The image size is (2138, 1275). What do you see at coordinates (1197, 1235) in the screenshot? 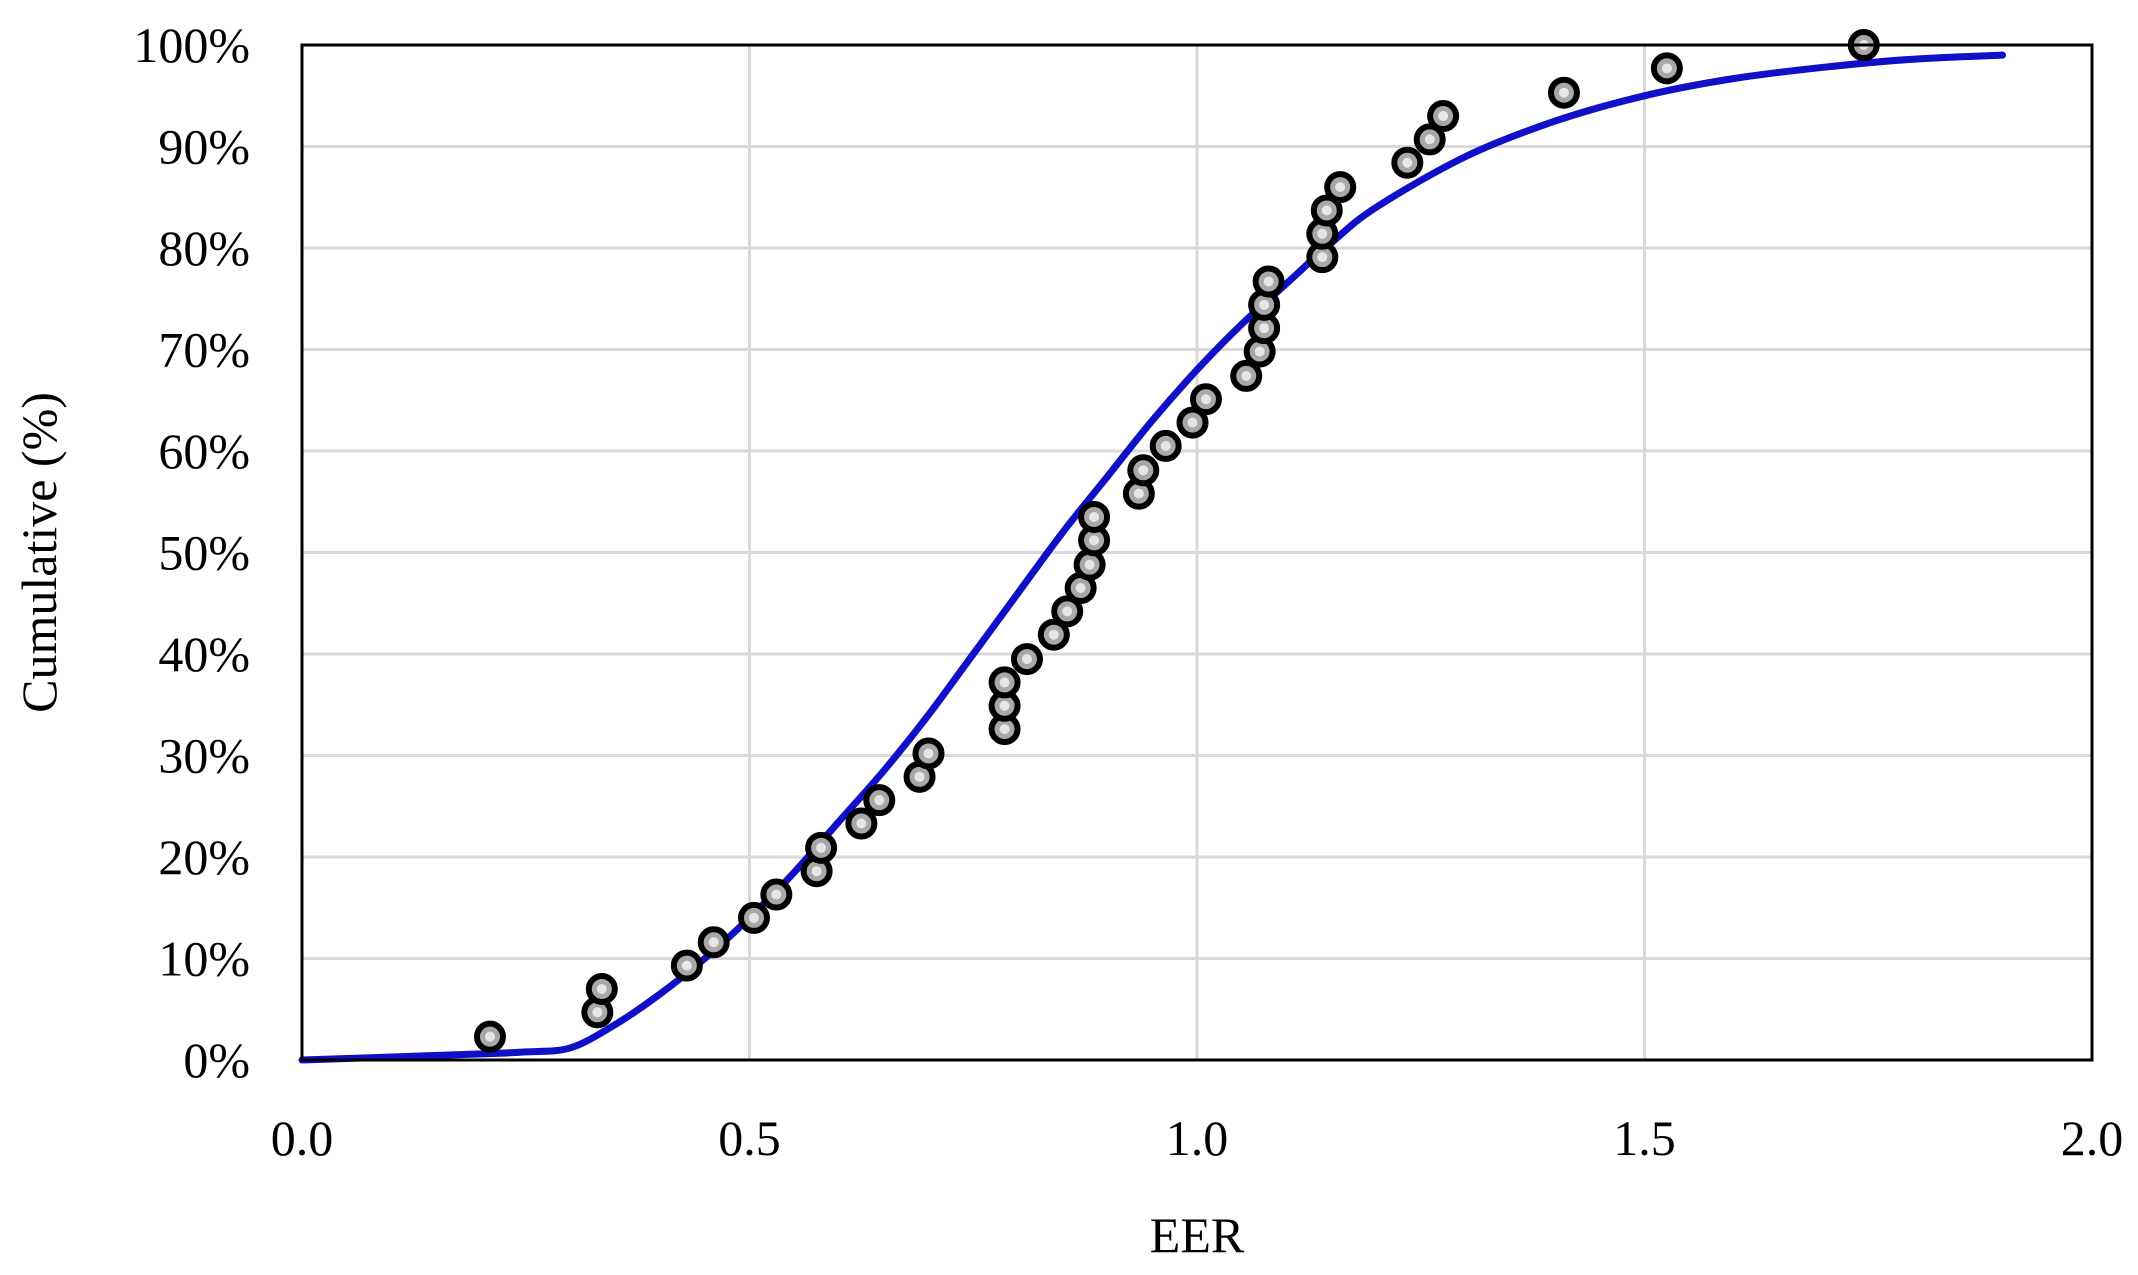
I see `x-axis-title: EER` at bounding box center [1197, 1235].